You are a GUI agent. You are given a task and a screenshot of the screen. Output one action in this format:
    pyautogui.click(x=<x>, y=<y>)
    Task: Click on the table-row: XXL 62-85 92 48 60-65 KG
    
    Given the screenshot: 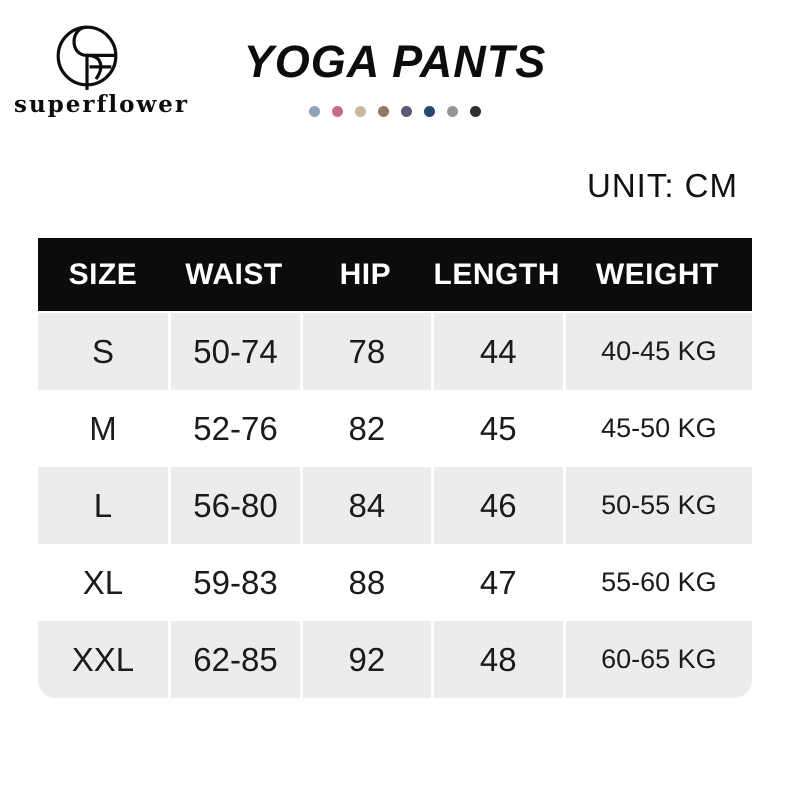 What is the action you would take?
    pyautogui.click(x=395, y=659)
    